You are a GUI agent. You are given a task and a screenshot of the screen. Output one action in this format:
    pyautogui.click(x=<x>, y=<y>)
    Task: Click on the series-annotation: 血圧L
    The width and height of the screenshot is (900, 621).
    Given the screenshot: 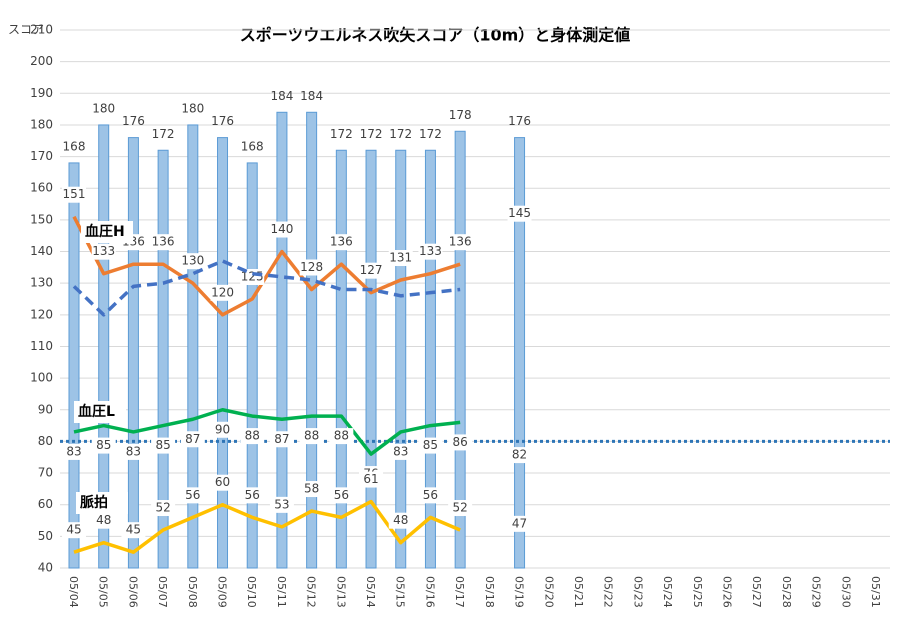 What is the action you would take?
    pyautogui.click(x=96, y=411)
    